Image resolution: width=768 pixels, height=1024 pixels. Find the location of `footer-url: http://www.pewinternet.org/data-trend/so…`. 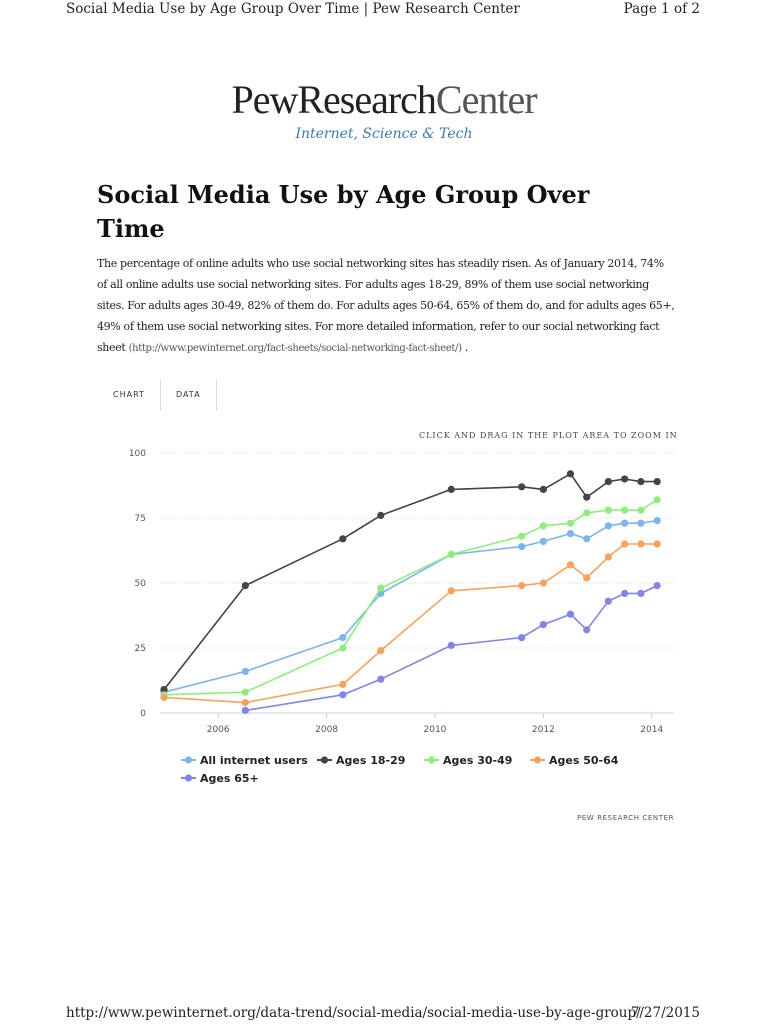

footer-url: http://www.pewinternet.org/data-trend/so… is located at coordinates (353, 1013).